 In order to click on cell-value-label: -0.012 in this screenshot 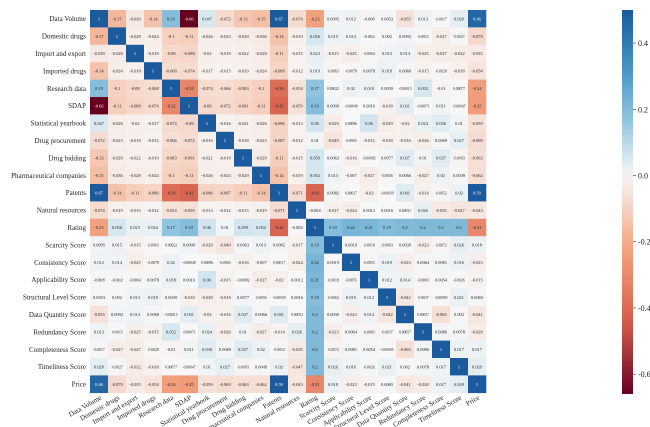, I will do `click(296, 71)`.